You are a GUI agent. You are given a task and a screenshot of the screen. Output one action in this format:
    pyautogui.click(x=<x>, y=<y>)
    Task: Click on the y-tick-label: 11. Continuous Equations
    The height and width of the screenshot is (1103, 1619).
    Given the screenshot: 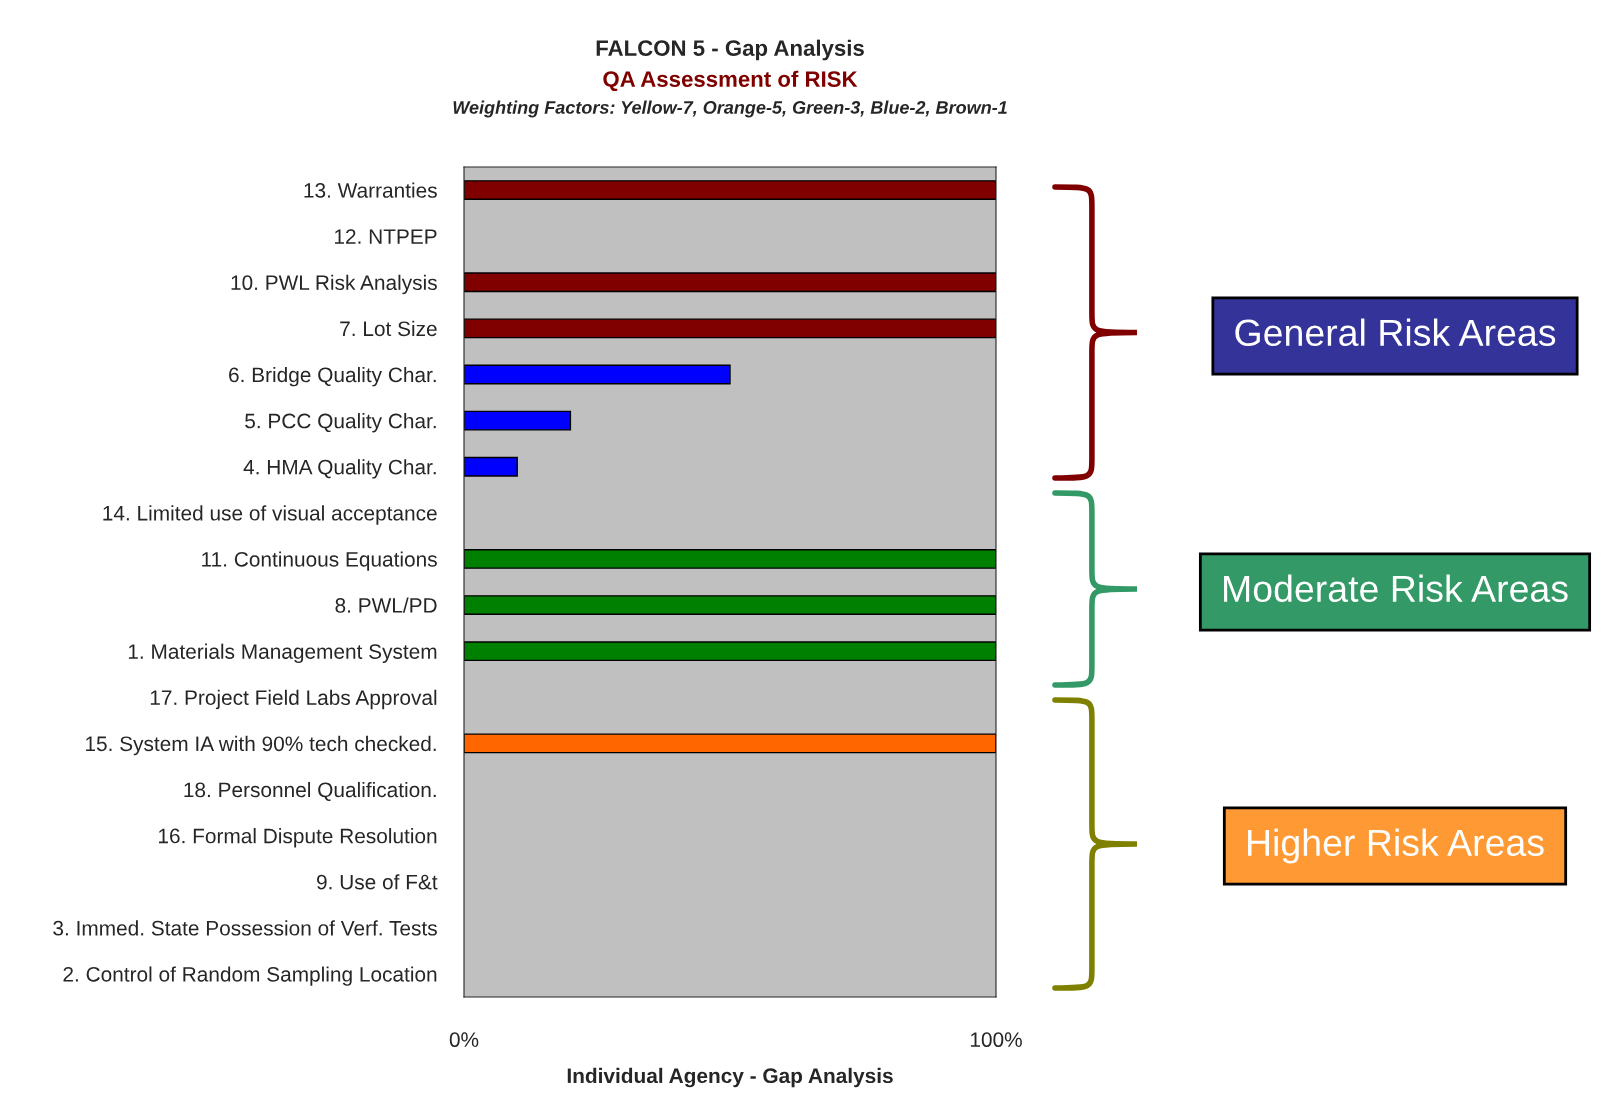 What is the action you would take?
    pyautogui.click(x=319, y=561)
    